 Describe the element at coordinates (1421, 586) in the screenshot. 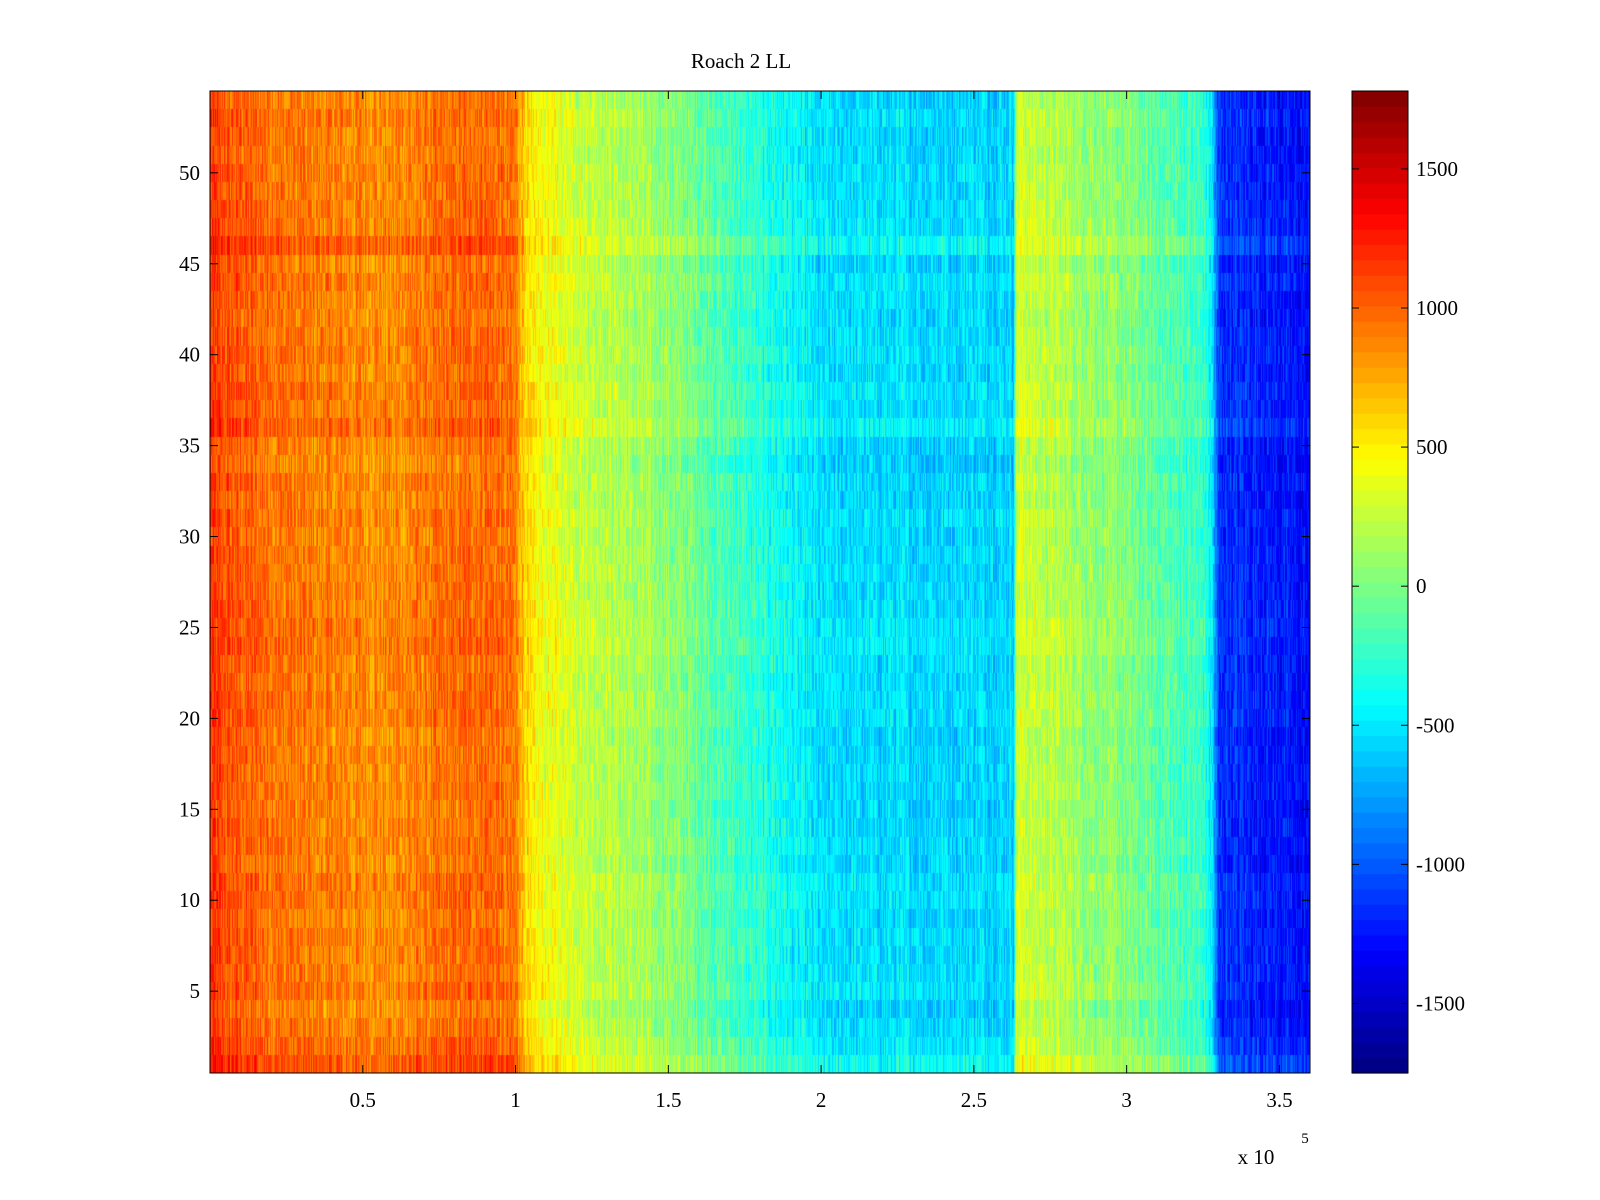

I see `colorbar-tick-label: 0` at that location.